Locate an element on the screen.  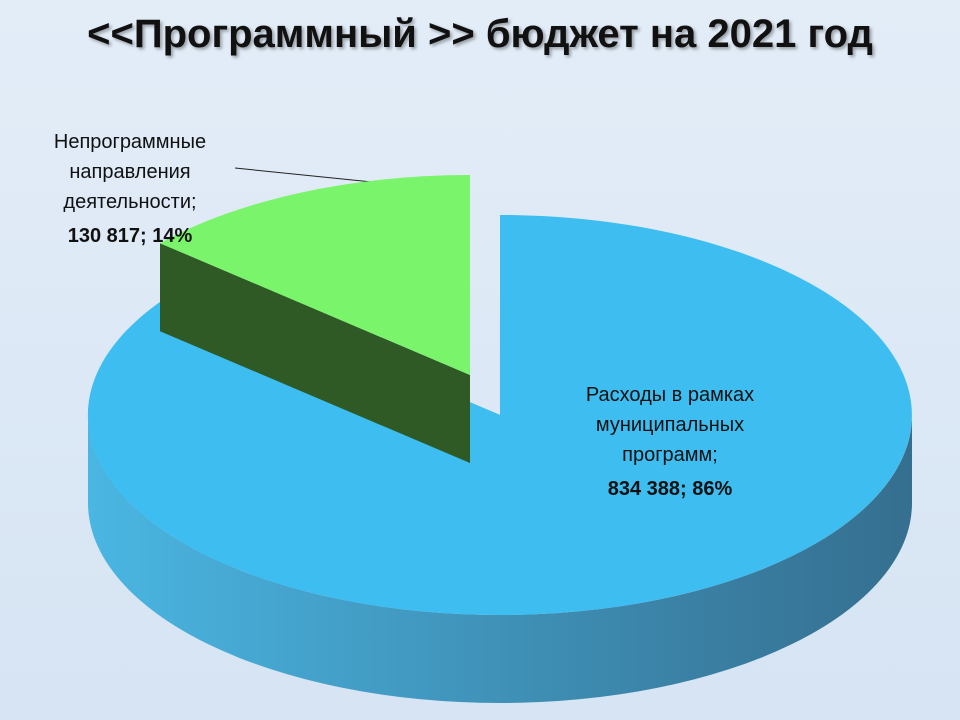
chart-title: <<Программный >> бюджет на 2021 год is located at coordinates (480, 34).